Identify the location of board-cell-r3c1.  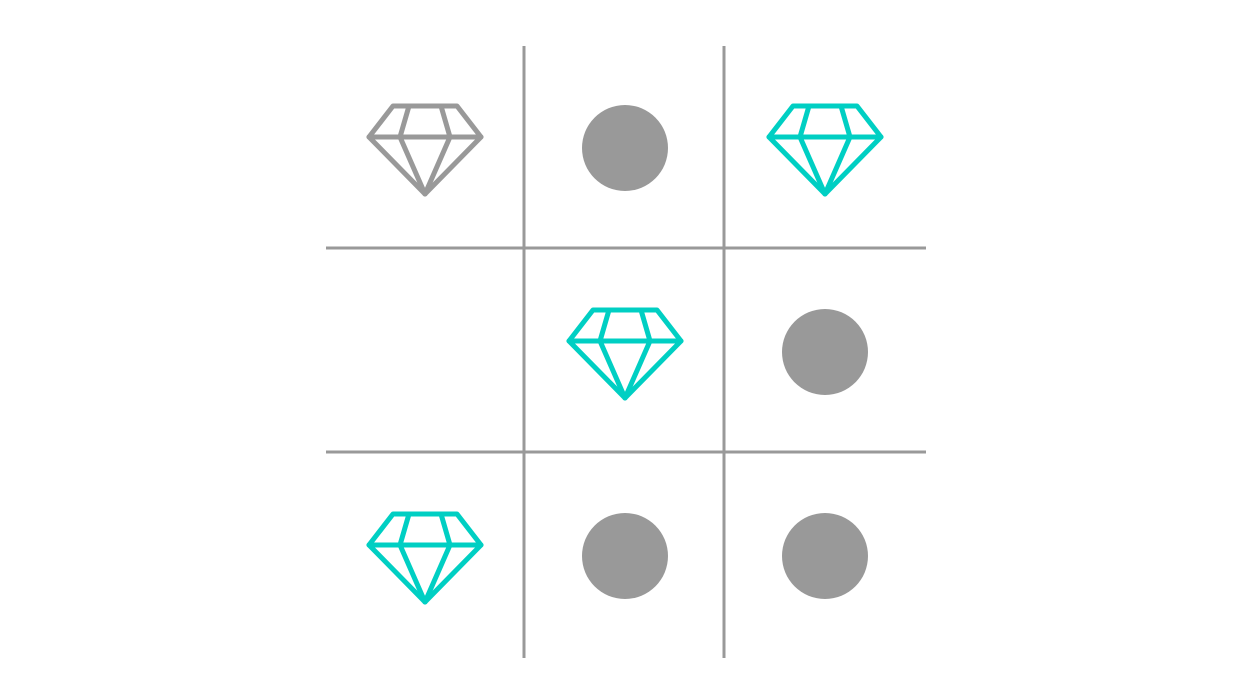
(426, 556).